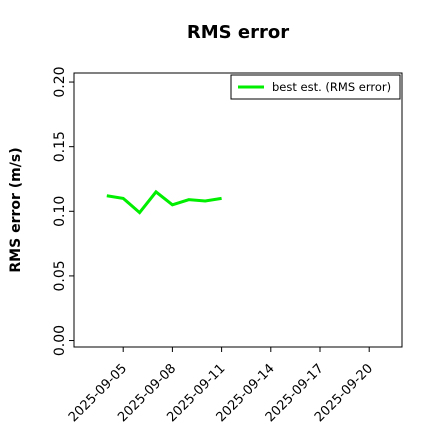 Image resolution: width=440 pixels, height=440 pixels. I want to click on y-tick-label: 0.10, so click(60, 211).